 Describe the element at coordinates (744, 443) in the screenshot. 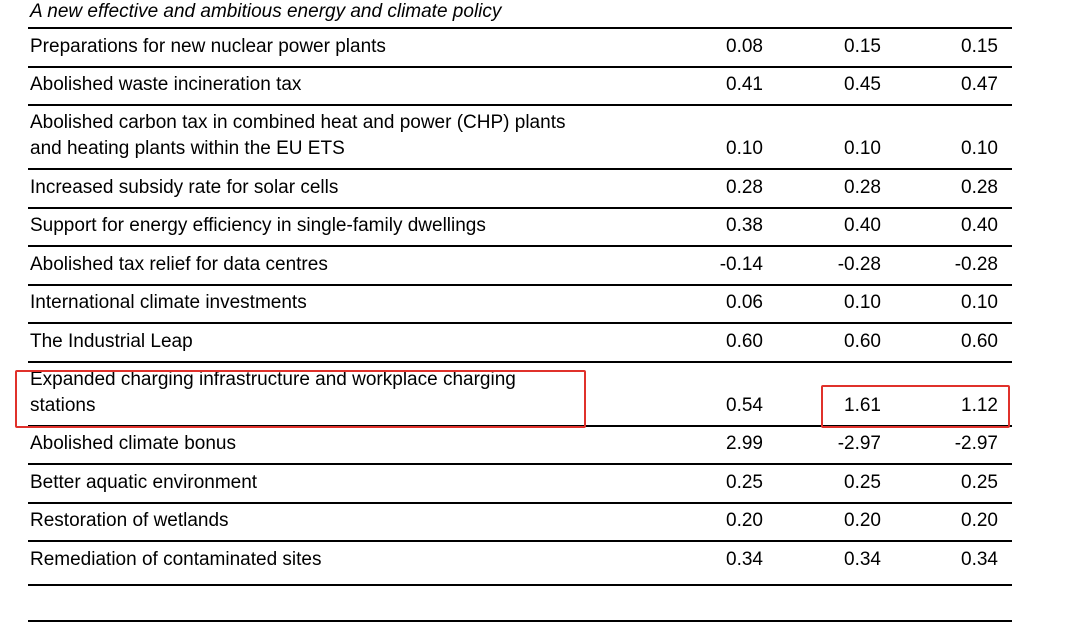

I see `value-col-1: 2.99` at that location.